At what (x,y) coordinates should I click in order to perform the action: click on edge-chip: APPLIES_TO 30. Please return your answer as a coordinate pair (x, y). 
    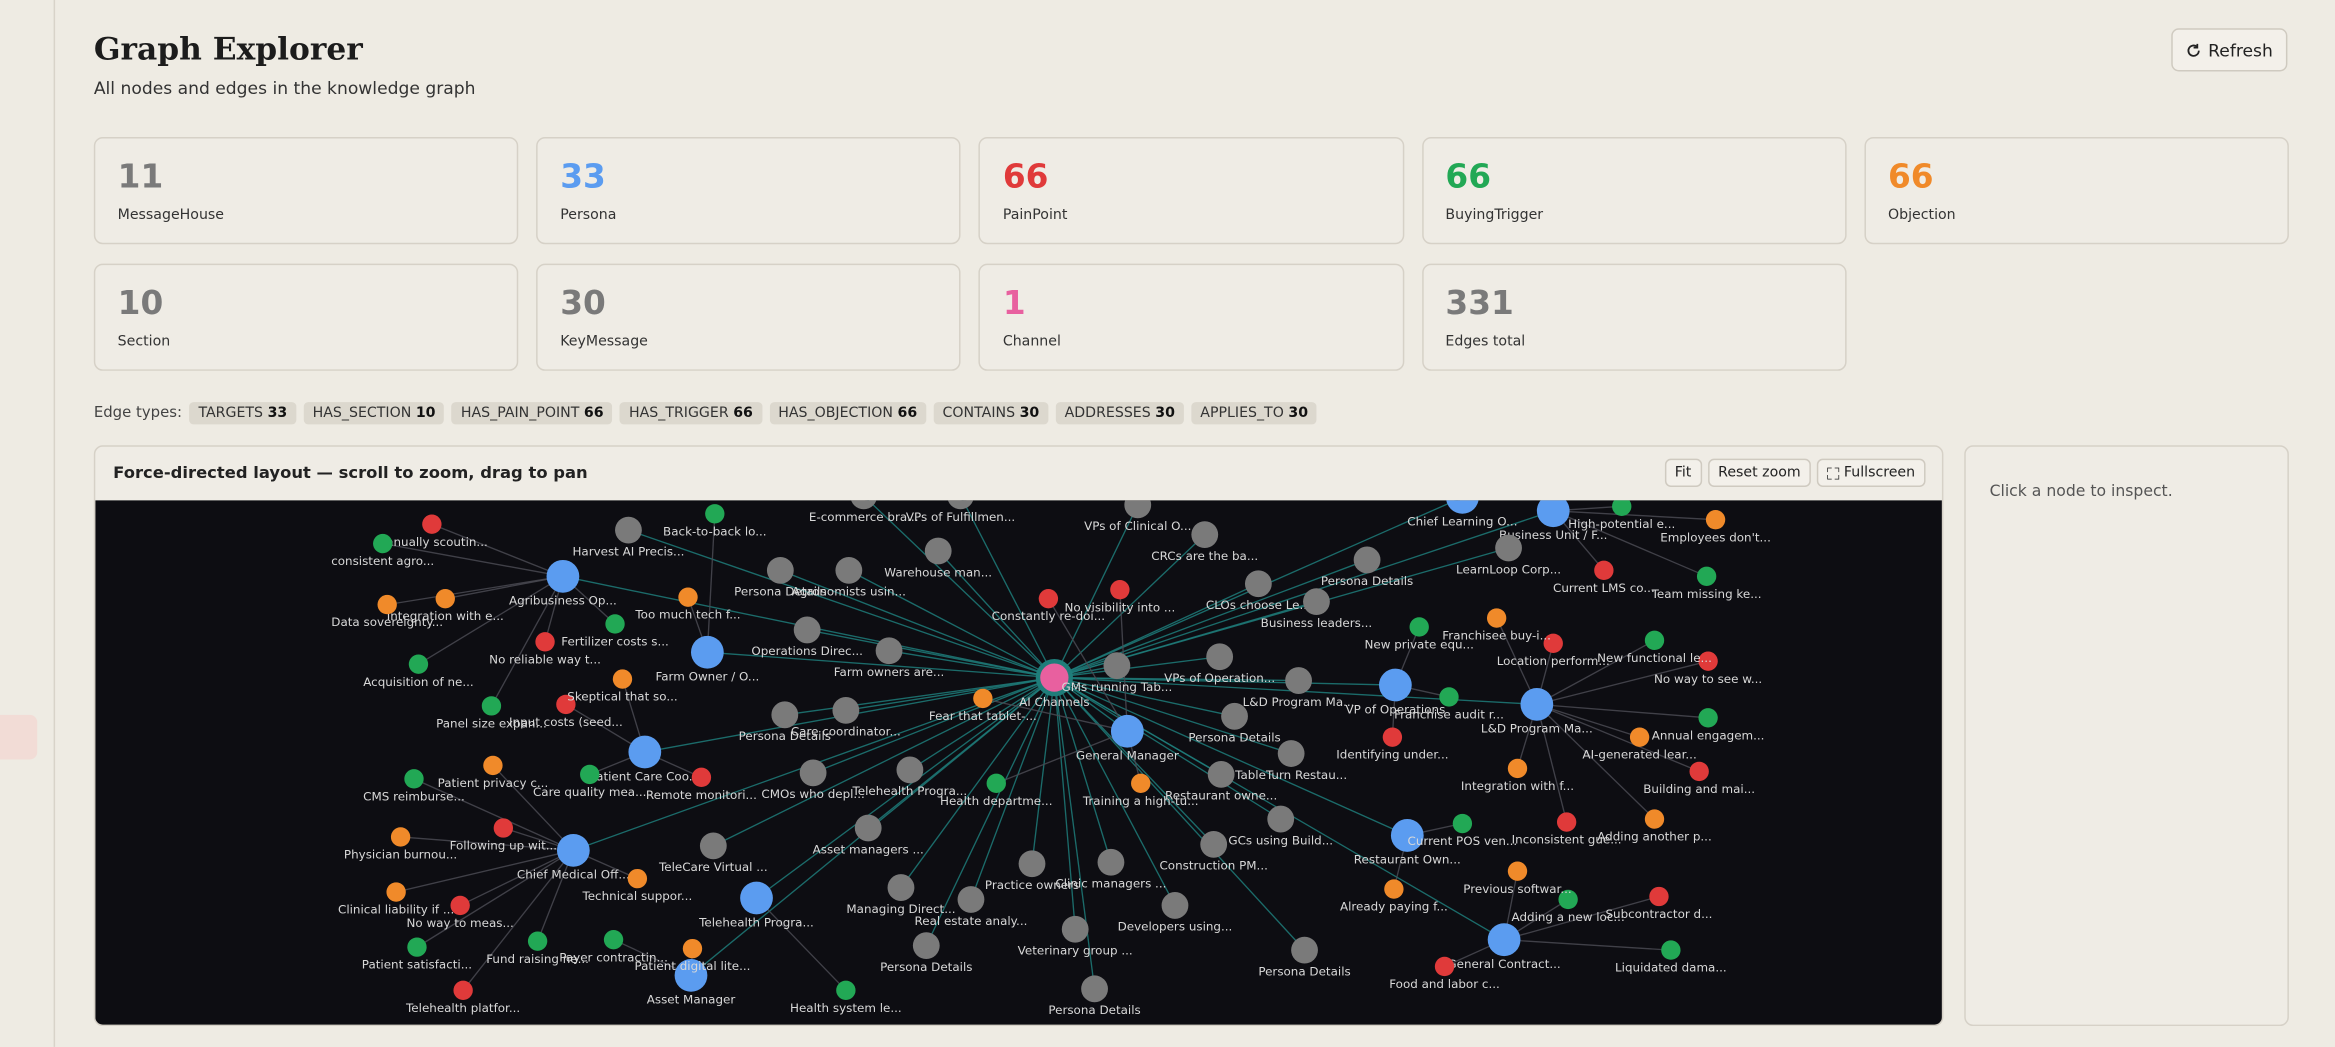
    Looking at the image, I should click on (1254, 413).